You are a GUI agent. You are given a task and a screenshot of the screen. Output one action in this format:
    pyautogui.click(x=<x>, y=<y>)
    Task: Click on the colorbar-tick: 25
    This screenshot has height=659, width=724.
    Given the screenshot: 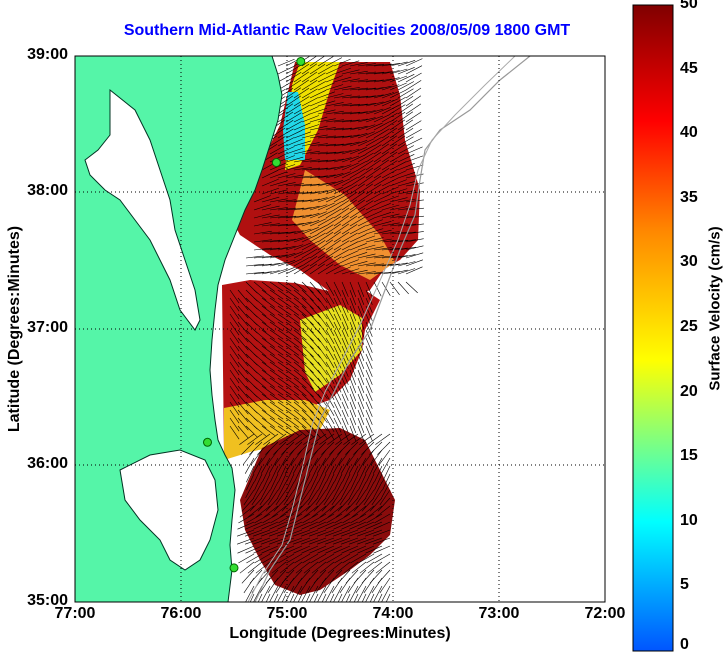 What is the action you would take?
    pyautogui.click(x=689, y=326)
    